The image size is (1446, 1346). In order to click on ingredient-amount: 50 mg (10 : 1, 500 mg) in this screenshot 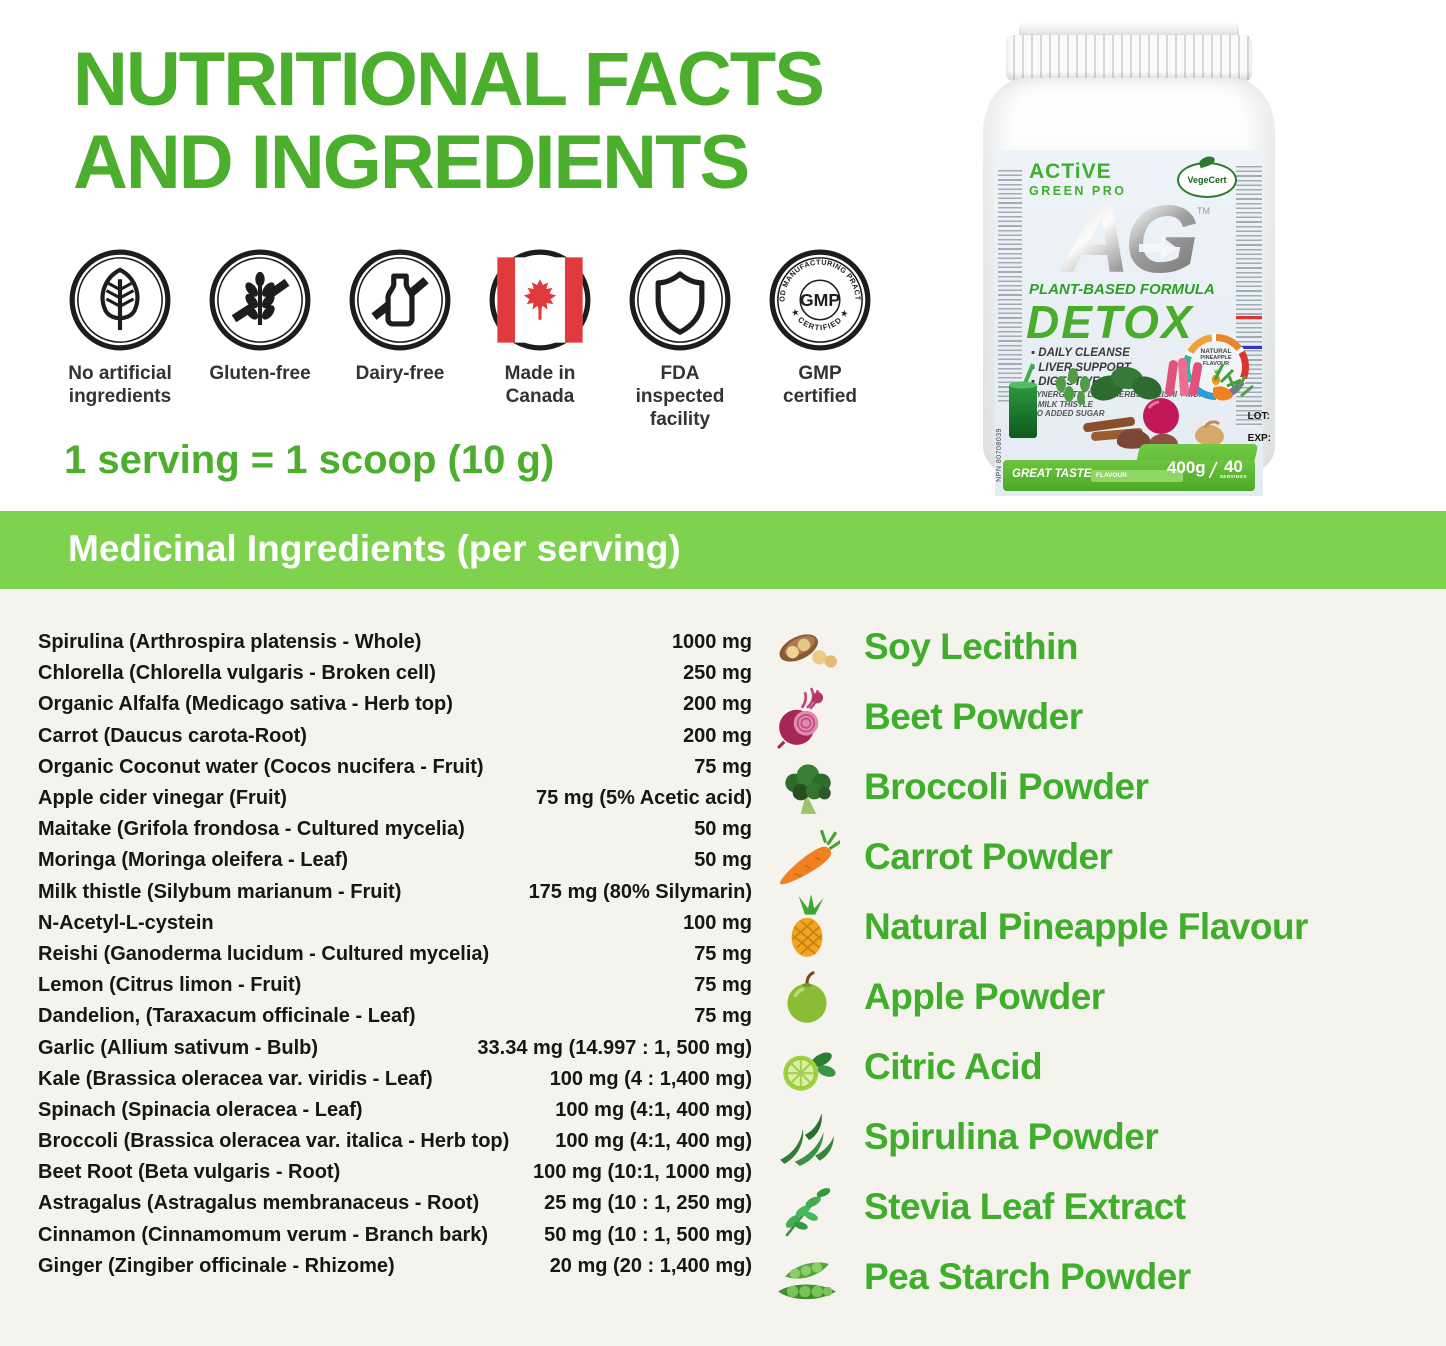, I will do `click(648, 1234)`.